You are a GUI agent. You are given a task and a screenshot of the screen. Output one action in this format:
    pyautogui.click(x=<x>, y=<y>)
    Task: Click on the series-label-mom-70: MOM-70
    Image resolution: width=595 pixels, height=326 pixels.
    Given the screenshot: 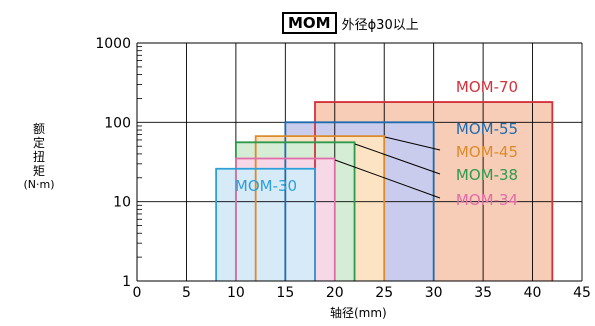 What is the action you would take?
    pyautogui.click(x=487, y=87)
    